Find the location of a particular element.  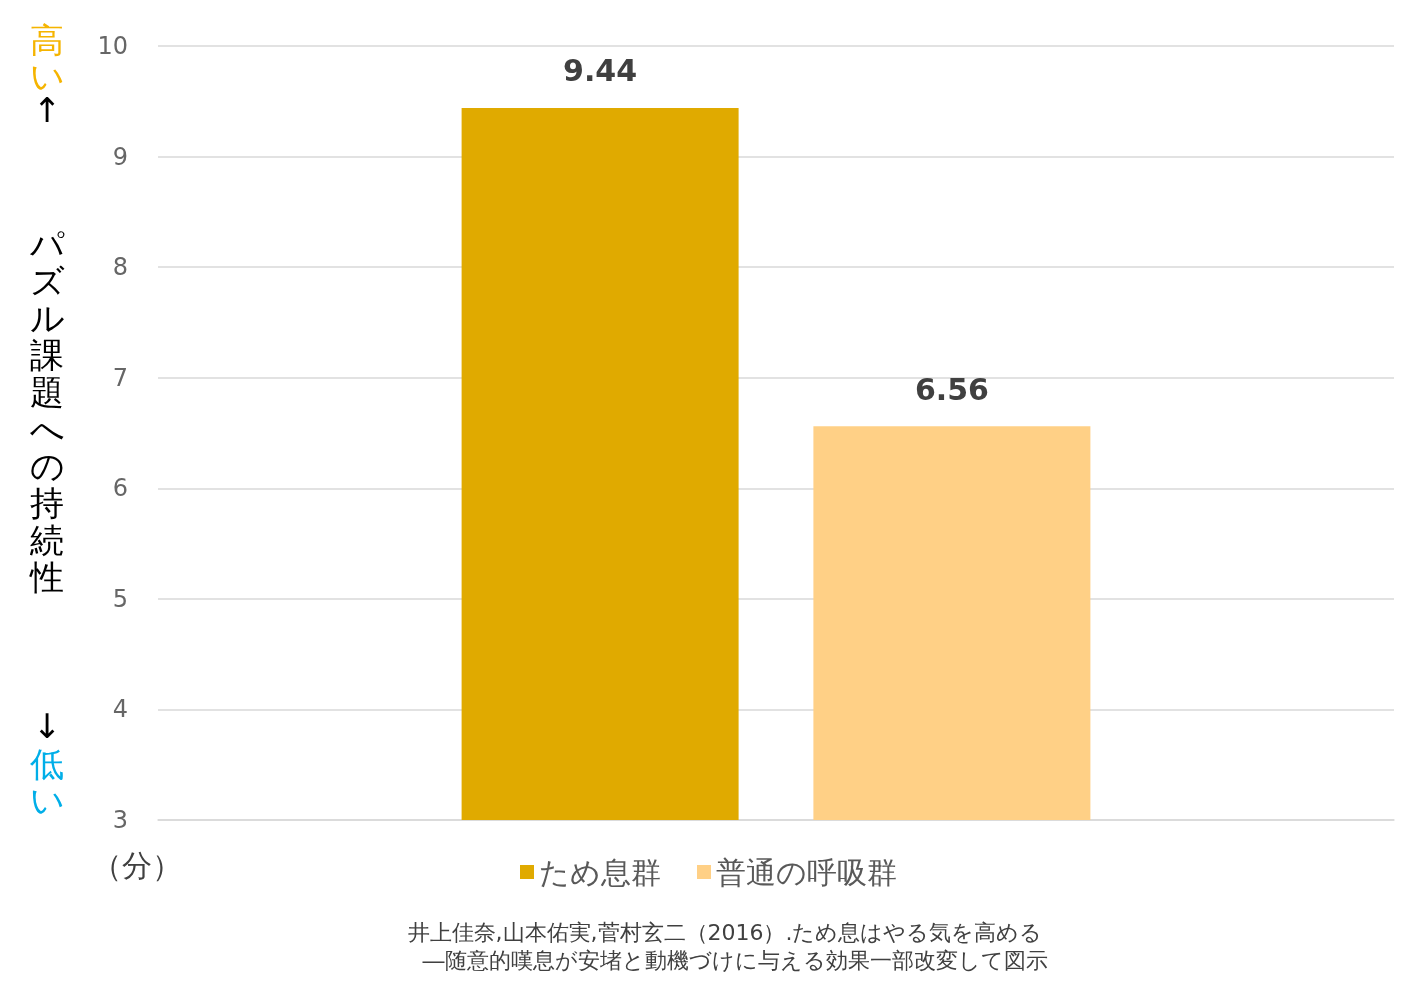

y-tick-label: 6 is located at coordinates (120, 488).